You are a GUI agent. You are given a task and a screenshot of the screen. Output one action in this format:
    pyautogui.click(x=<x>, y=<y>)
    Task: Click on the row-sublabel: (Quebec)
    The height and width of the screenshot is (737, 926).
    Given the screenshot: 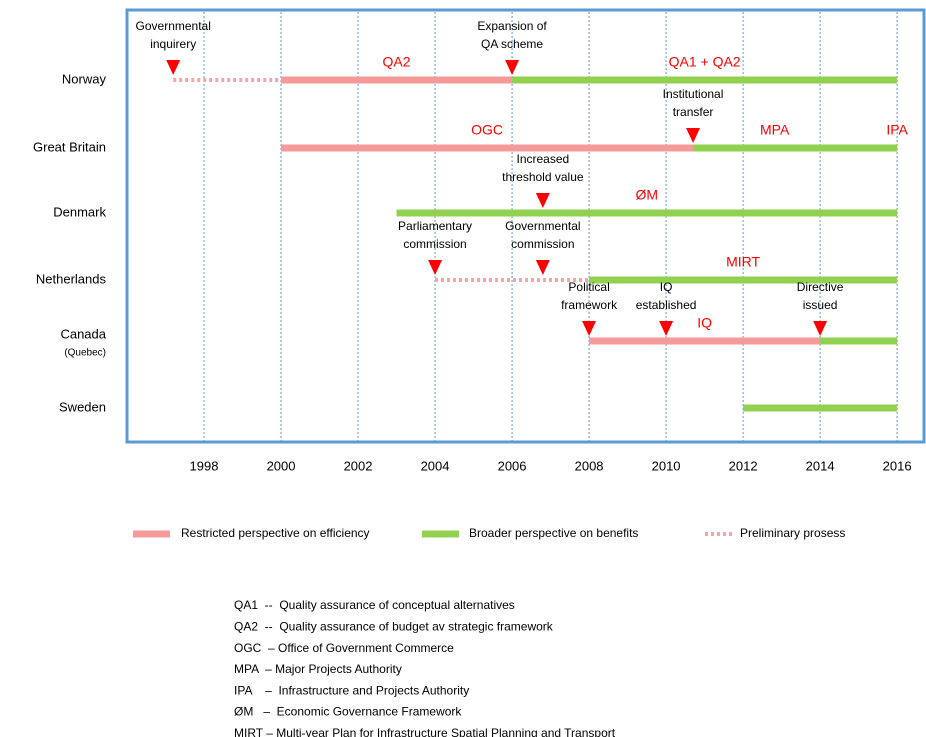 What is the action you would take?
    pyautogui.click(x=85, y=353)
    